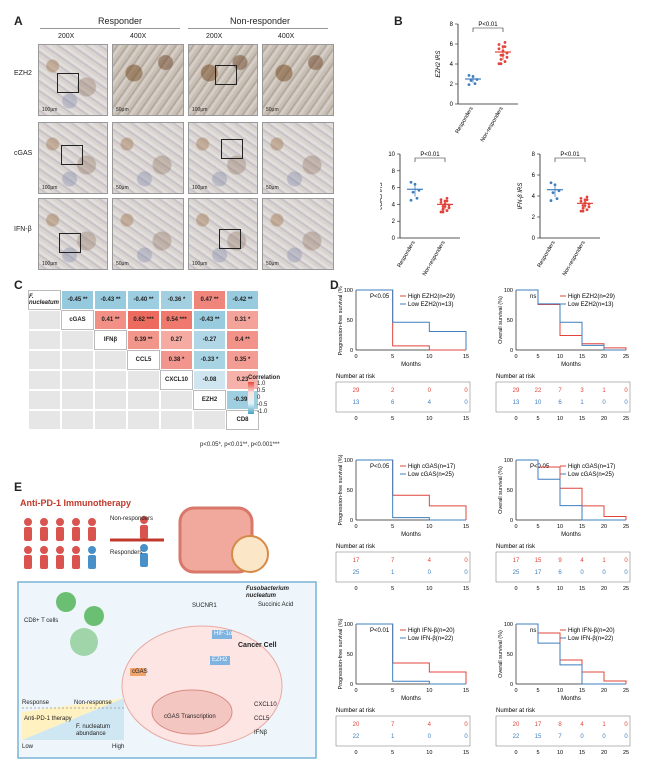  Describe the element at coordinates (466, 357) in the screenshot. I see `km-xtick: 15` at that location.